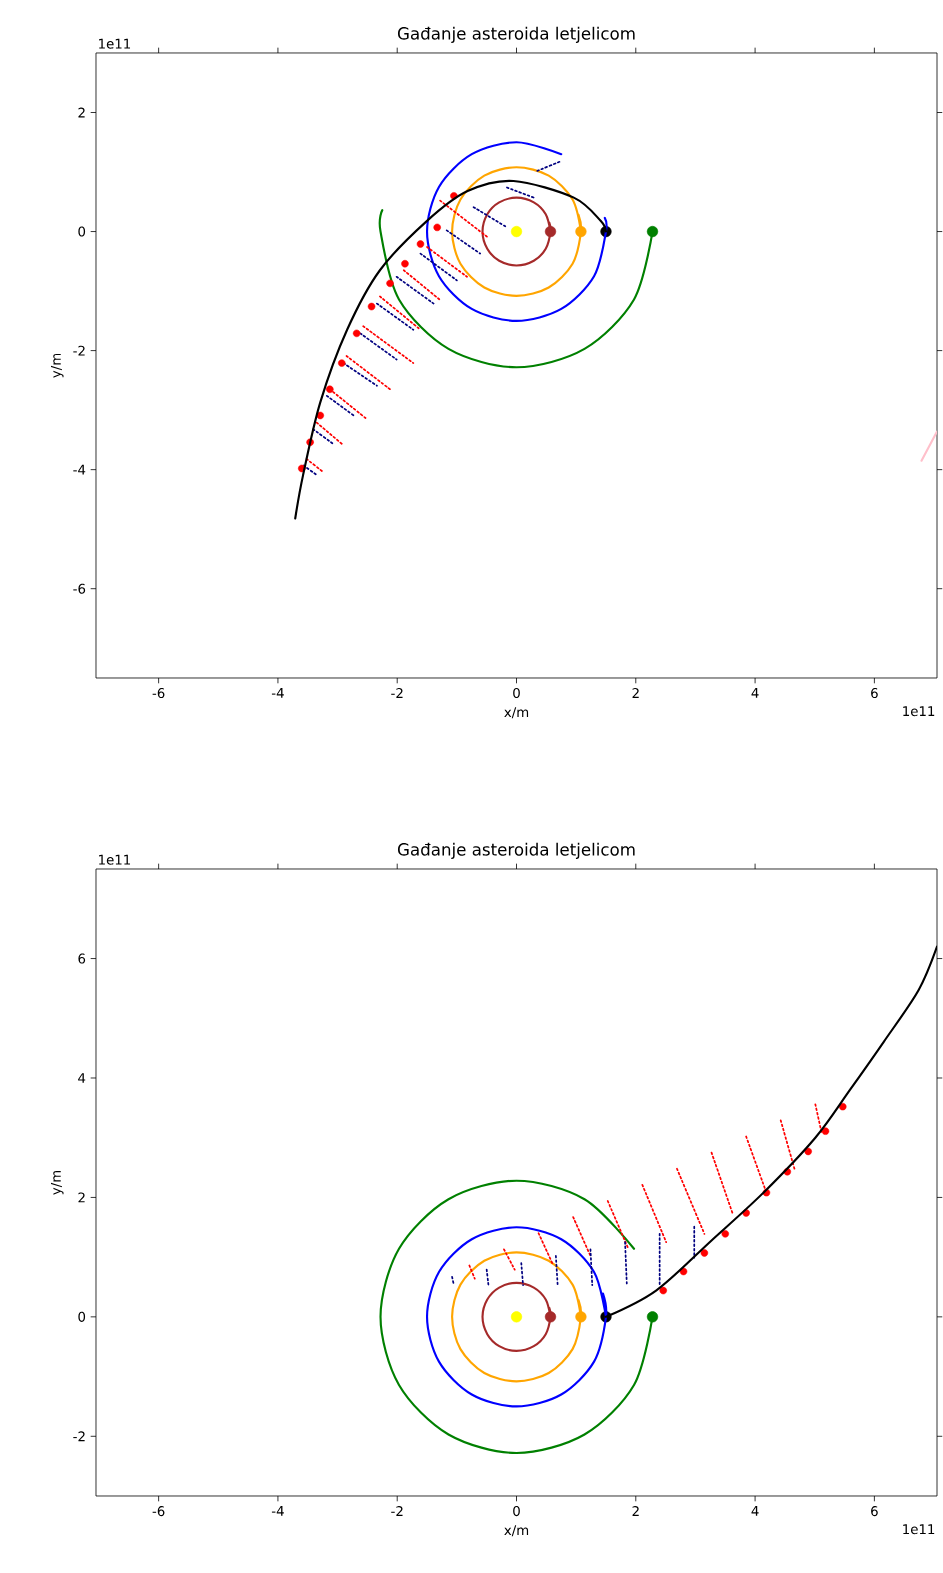  Describe the element at coordinates (79, 588) in the screenshot. I see `y-tick-label: -6` at that location.